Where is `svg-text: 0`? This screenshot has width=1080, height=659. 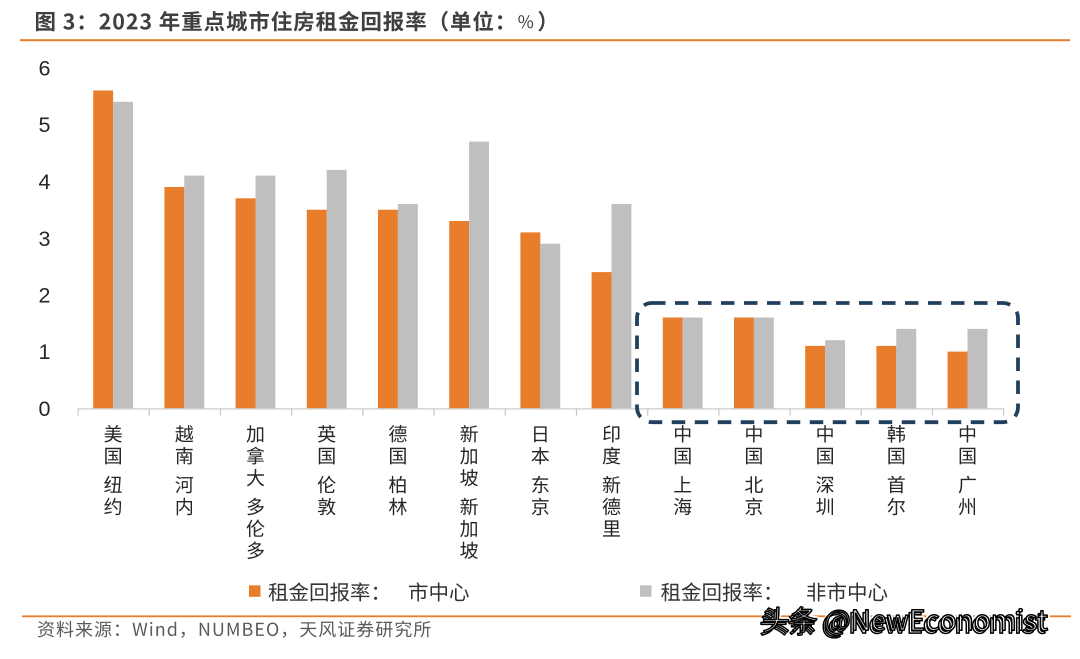 svg-text: 0 is located at coordinates (45, 409).